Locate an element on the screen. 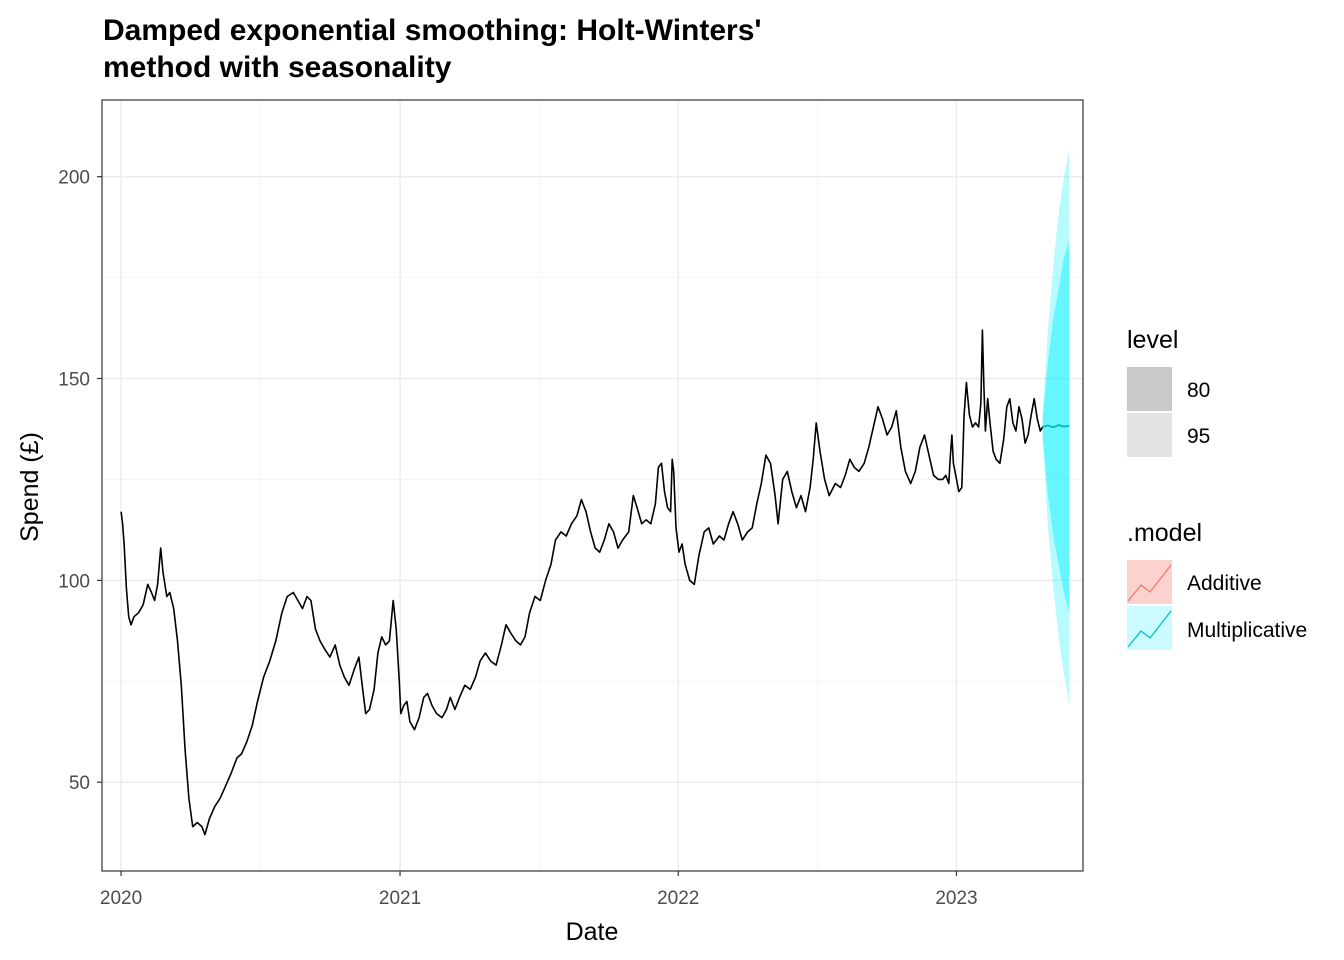  chart-title-line-2: method with seasonality is located at coordinates (277, 67).